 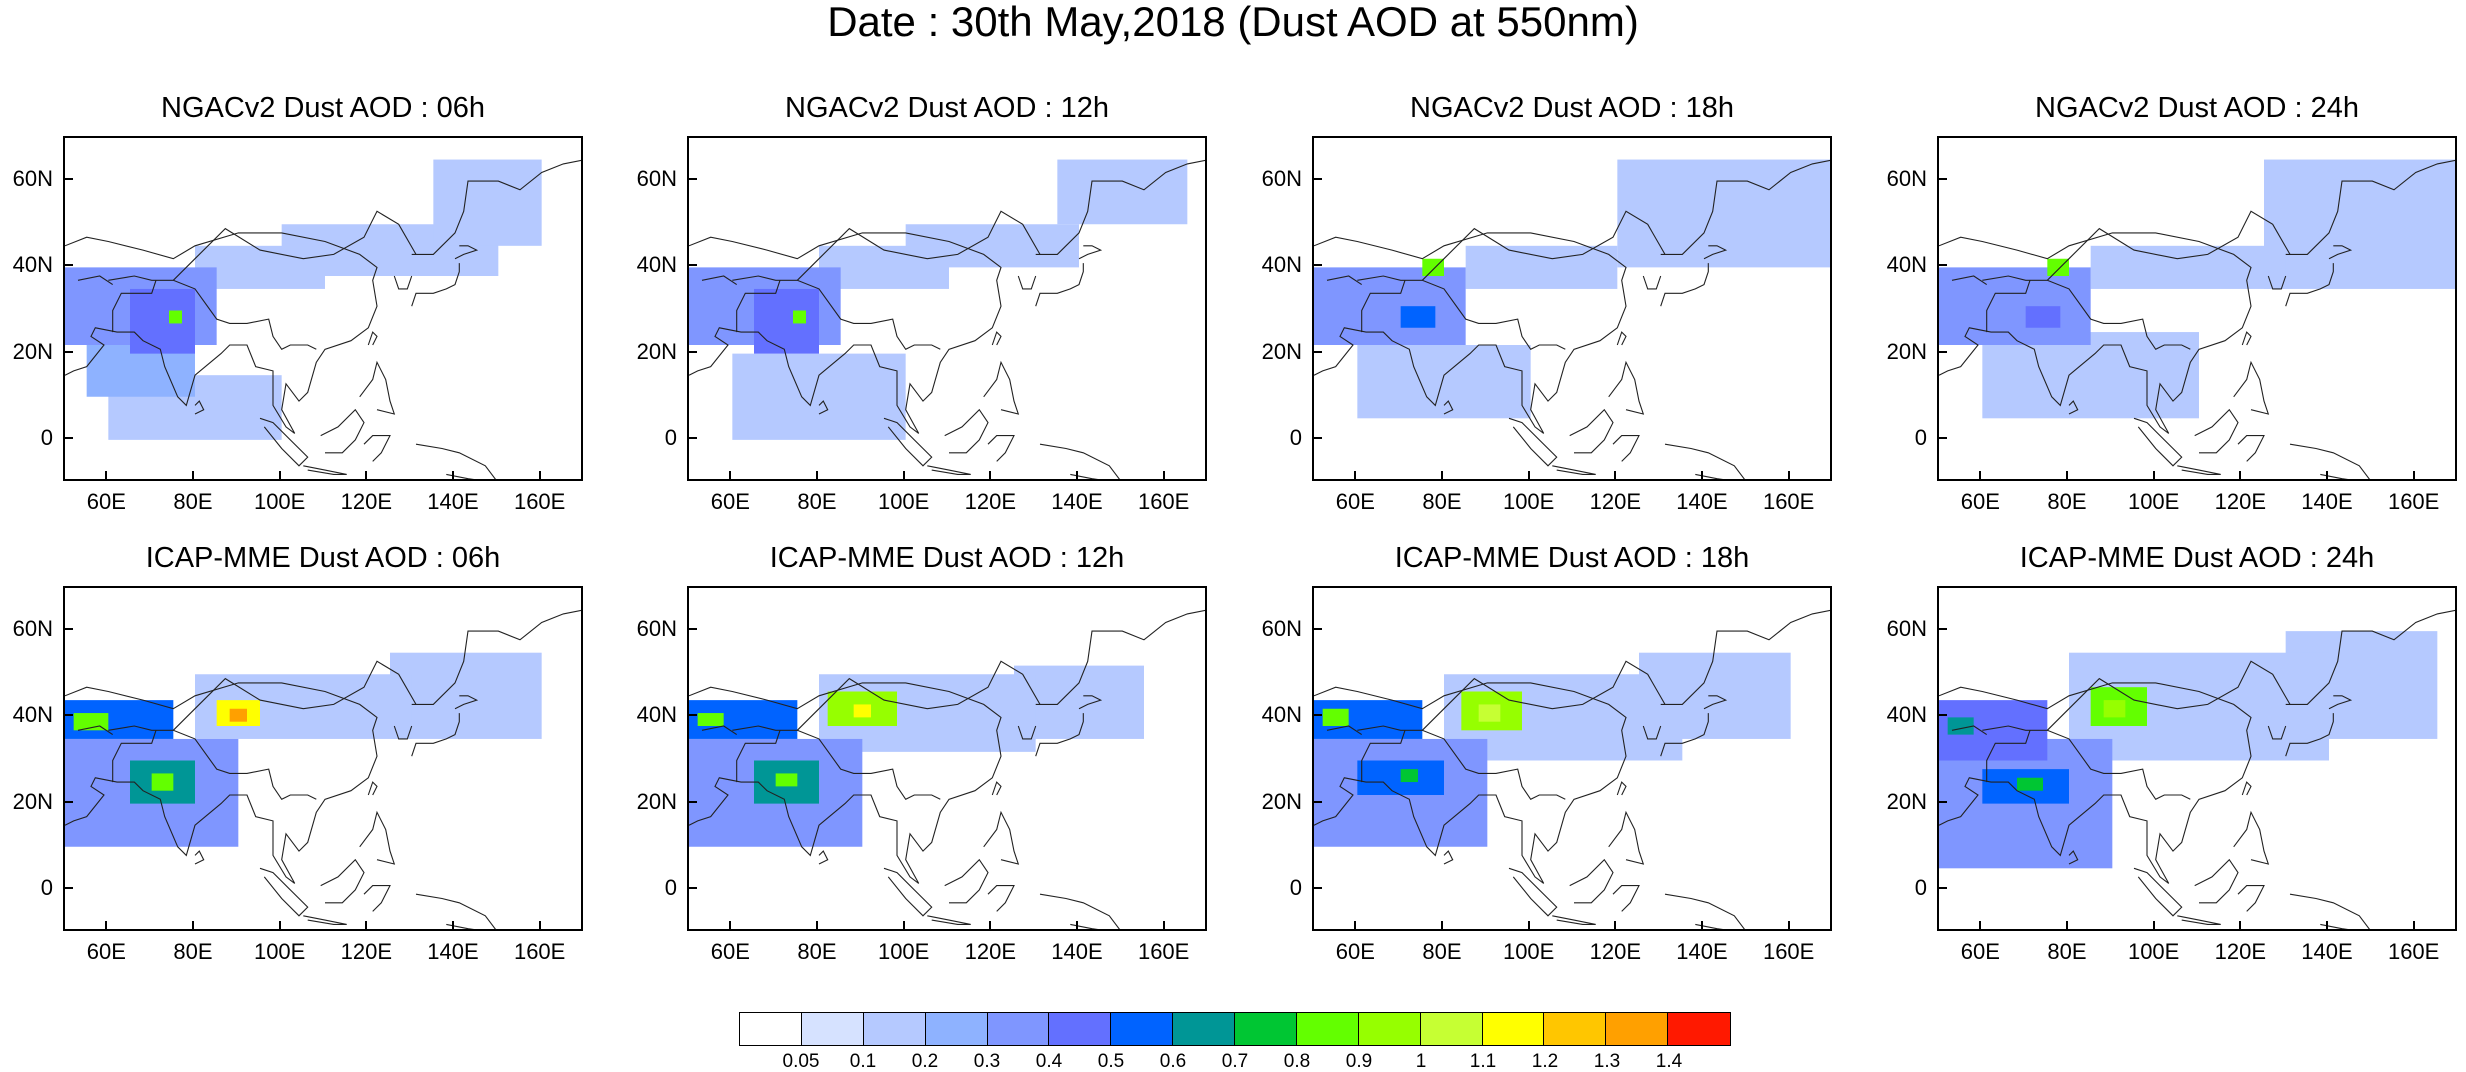 I want to click on colorbar-label: 0.05, so click(x=801, y=1061).